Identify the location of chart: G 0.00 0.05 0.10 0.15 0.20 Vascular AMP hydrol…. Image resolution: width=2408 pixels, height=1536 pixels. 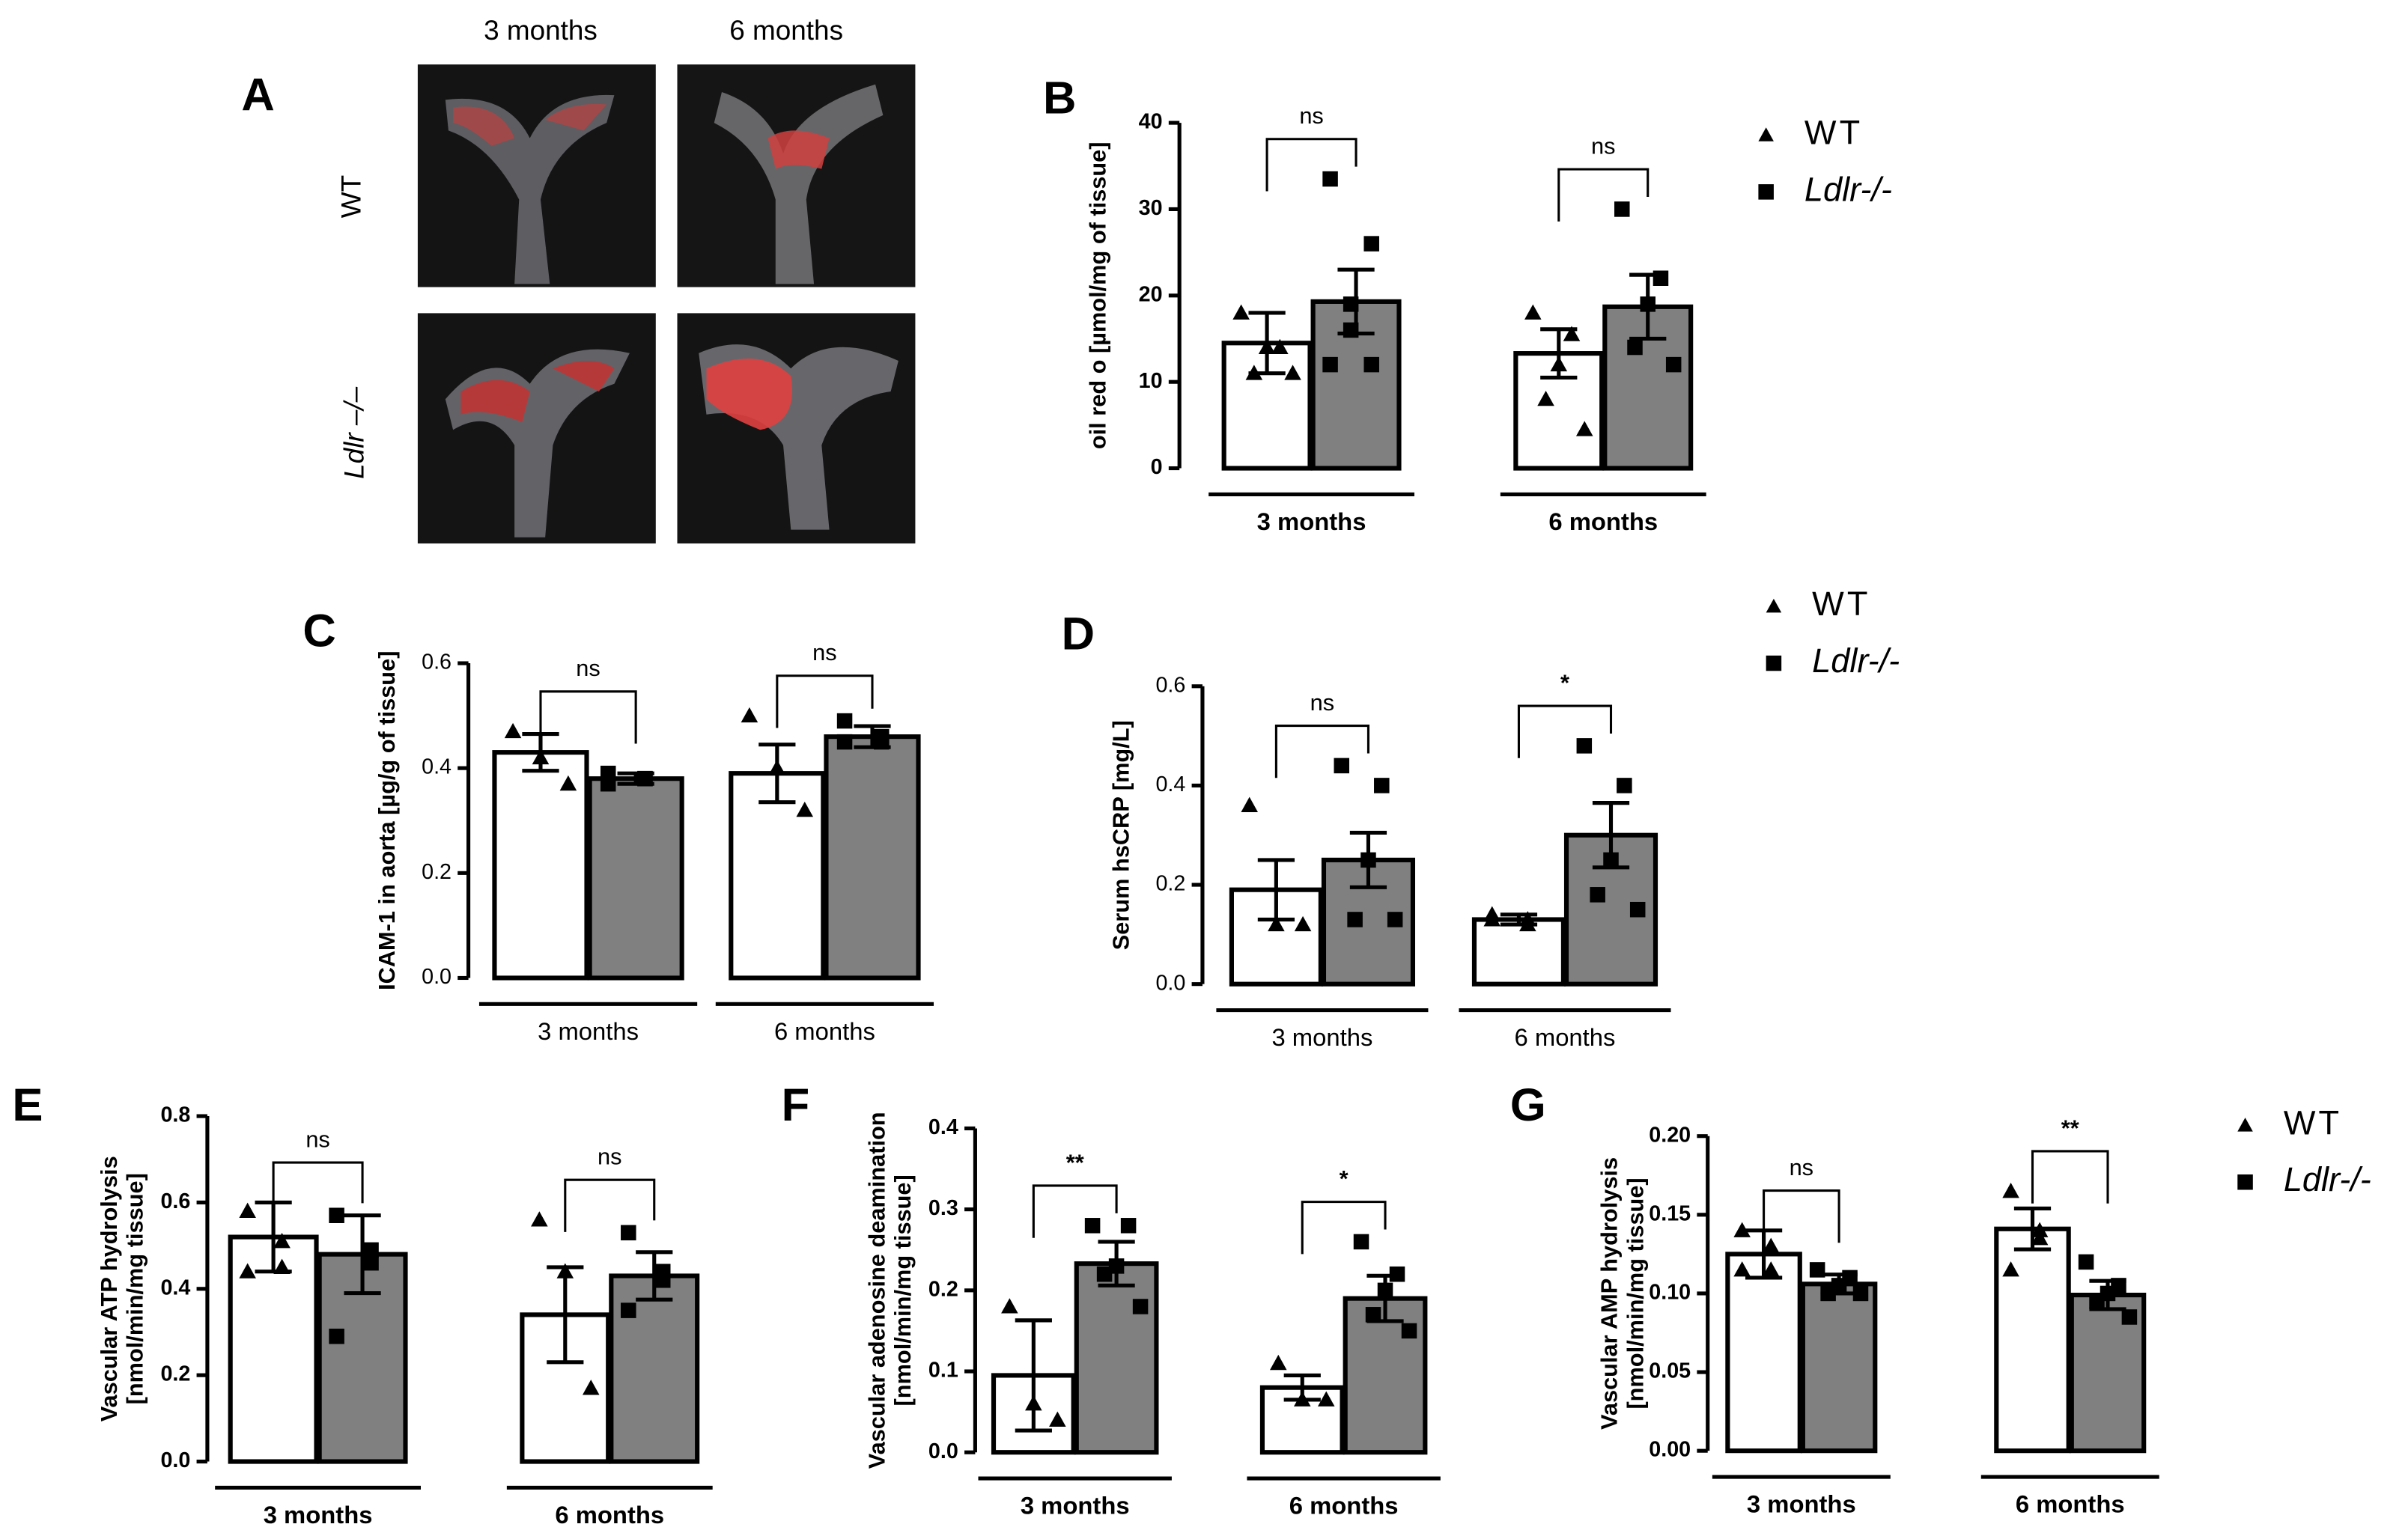
(1941, 1298).